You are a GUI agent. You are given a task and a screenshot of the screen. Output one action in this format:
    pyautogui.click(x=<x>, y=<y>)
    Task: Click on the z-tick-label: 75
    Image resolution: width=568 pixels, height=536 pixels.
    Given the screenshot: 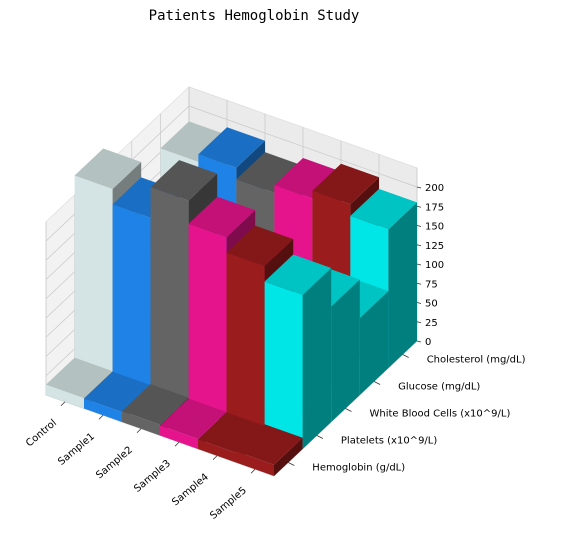 What is the action you would take?
    pyautogui.click(x=431, y=284)
    